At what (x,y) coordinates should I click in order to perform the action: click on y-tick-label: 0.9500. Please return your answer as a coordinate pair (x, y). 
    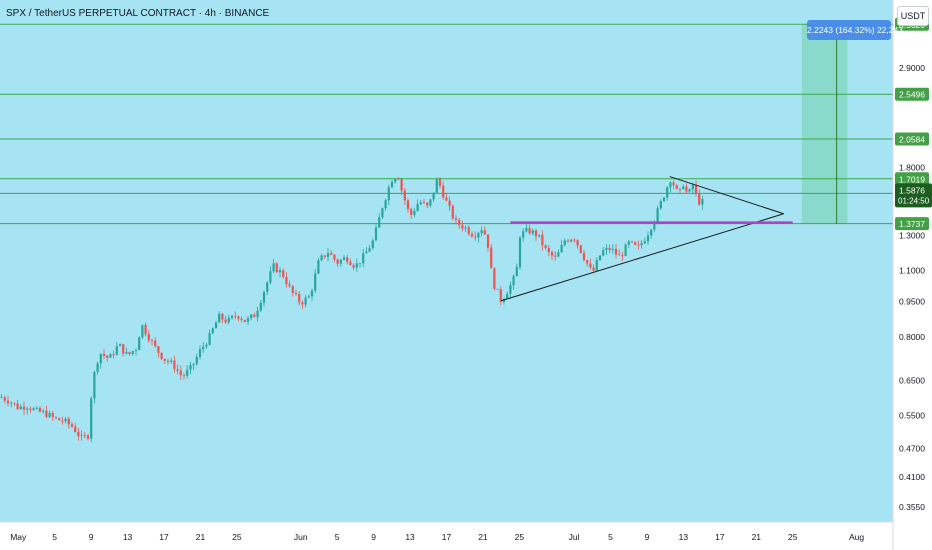
    Looking at the image, I should click on (912, 301).